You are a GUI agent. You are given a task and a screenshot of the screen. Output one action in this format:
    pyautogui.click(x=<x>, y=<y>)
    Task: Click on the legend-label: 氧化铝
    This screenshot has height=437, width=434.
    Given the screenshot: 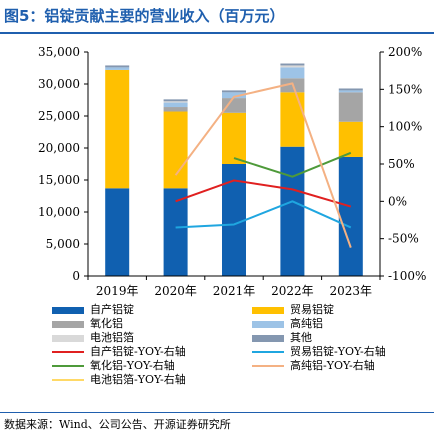 What is the action you would take?
    pyautogui.click(x=106, y=323)
    